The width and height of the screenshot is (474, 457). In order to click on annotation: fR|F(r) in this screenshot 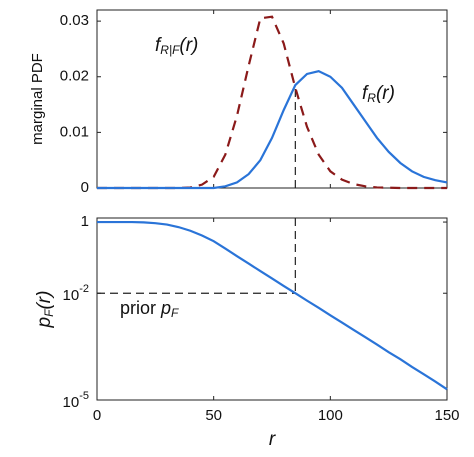, I will do `click(176, 46)`.